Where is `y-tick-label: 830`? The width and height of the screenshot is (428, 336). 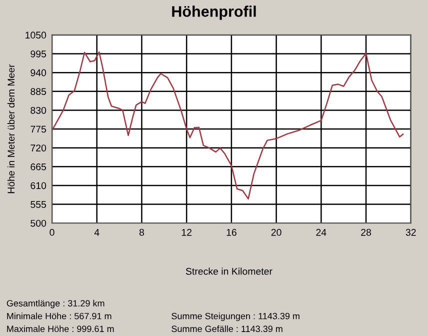 y-tick-label: 830 is located at coordinates (38, 110).